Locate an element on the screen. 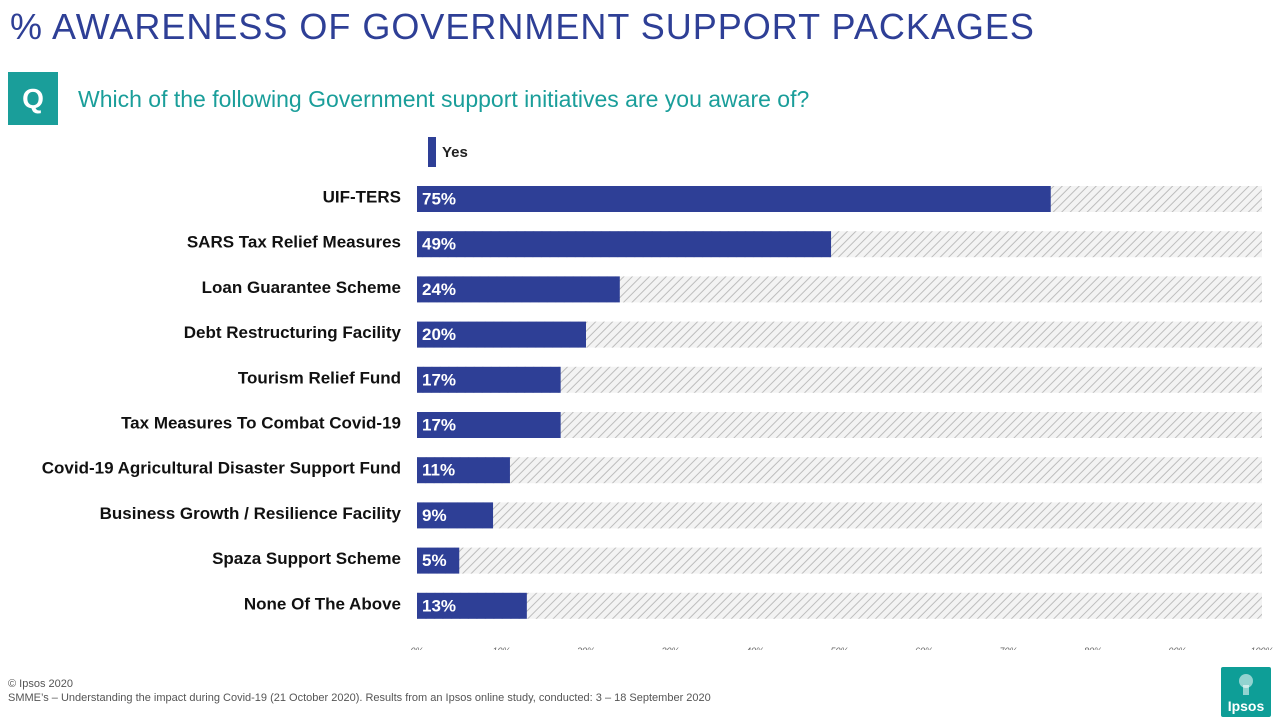 This screenshot has width=1280, height=720. bar-background-covid-19-agricultural-disaster-support-fund is located at coordinates (839, 470).